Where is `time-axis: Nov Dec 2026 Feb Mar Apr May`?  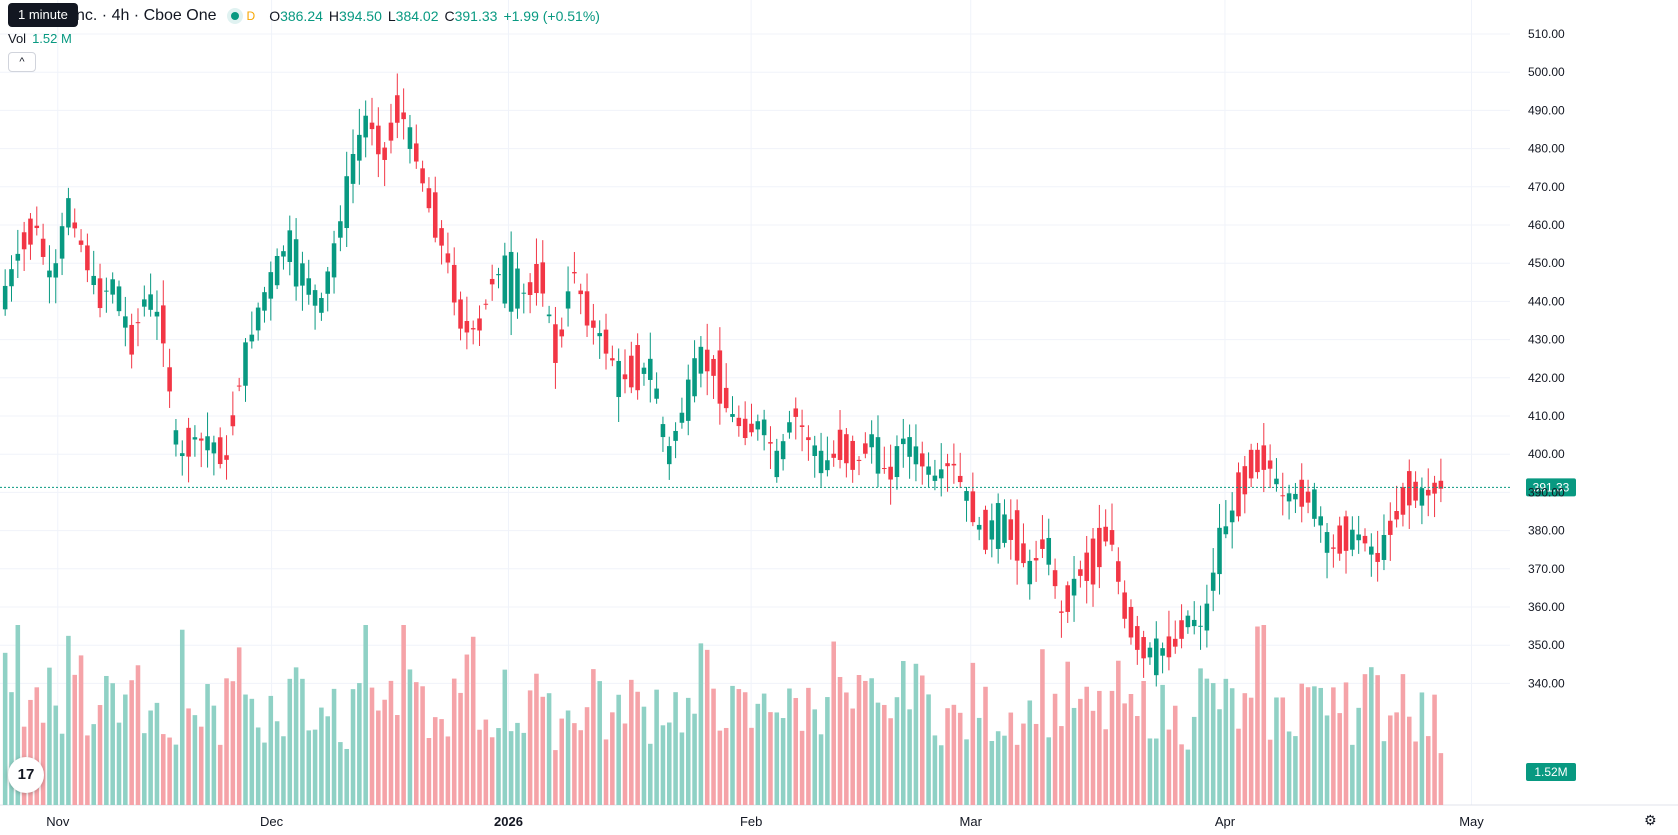 time-axis: Nov Dec 2026 Feb Mar Apr May is located at coordinates (765, 821).